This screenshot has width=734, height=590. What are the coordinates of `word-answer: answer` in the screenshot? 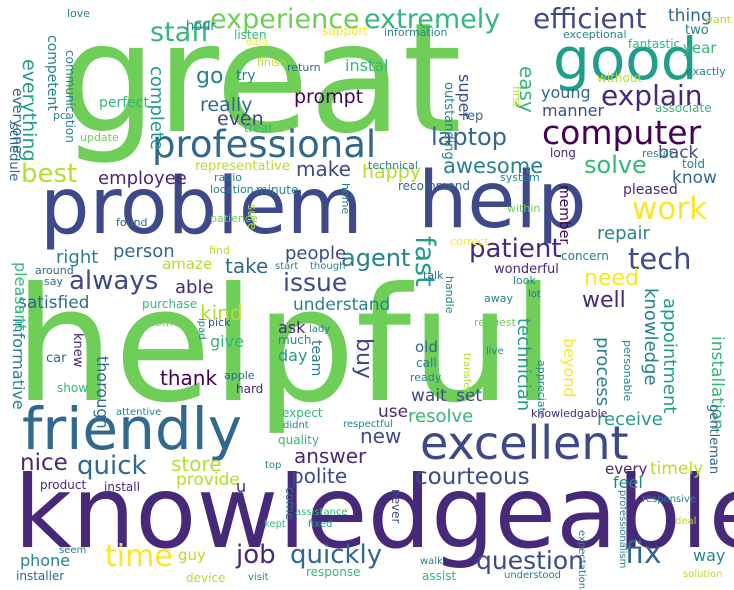 It's located at (330, 456).